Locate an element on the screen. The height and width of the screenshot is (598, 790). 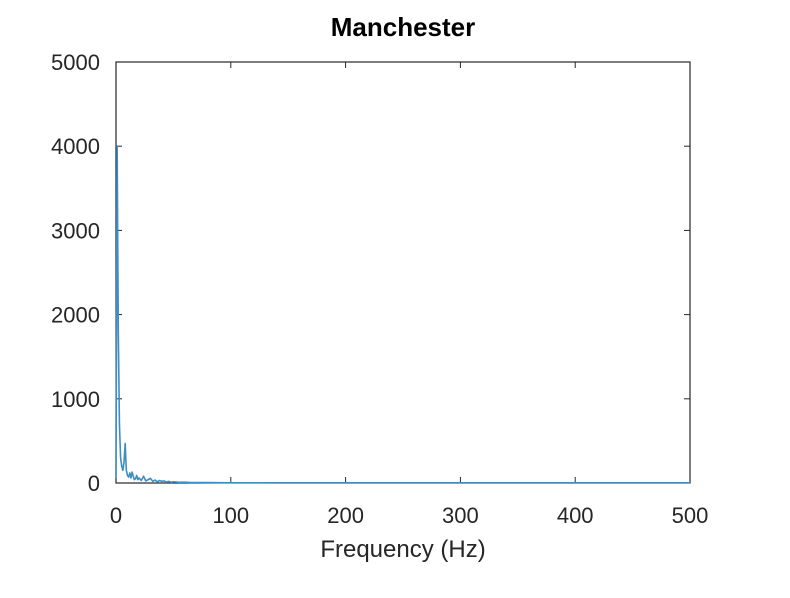
x-tick-label: 200 is located at coordinates (345, 515).